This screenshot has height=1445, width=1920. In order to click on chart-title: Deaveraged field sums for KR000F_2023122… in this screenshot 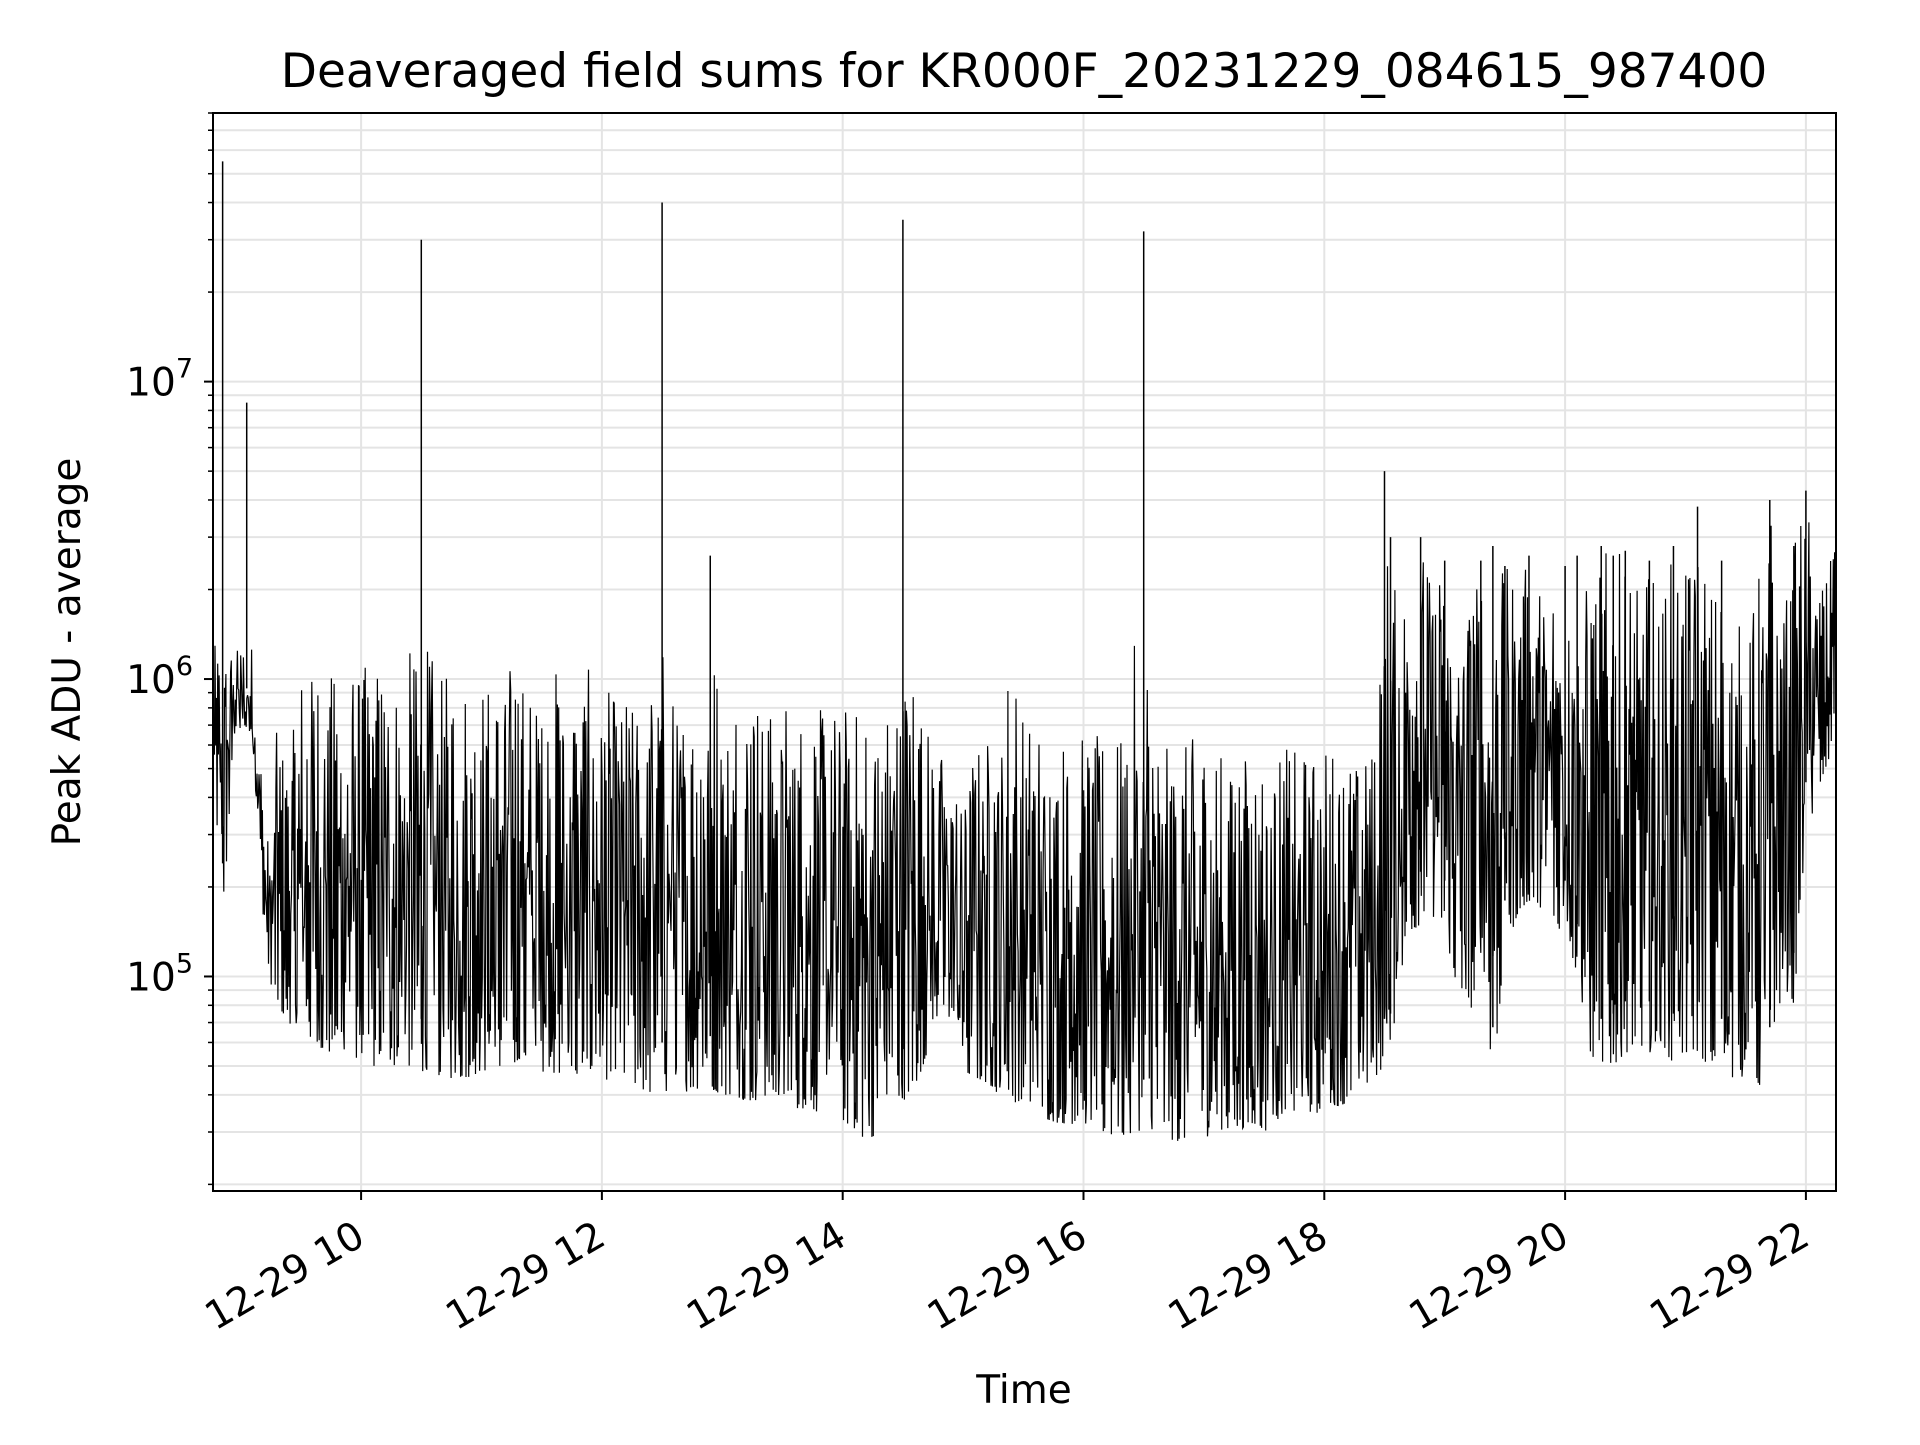, I will do `click(1024, 71)`.